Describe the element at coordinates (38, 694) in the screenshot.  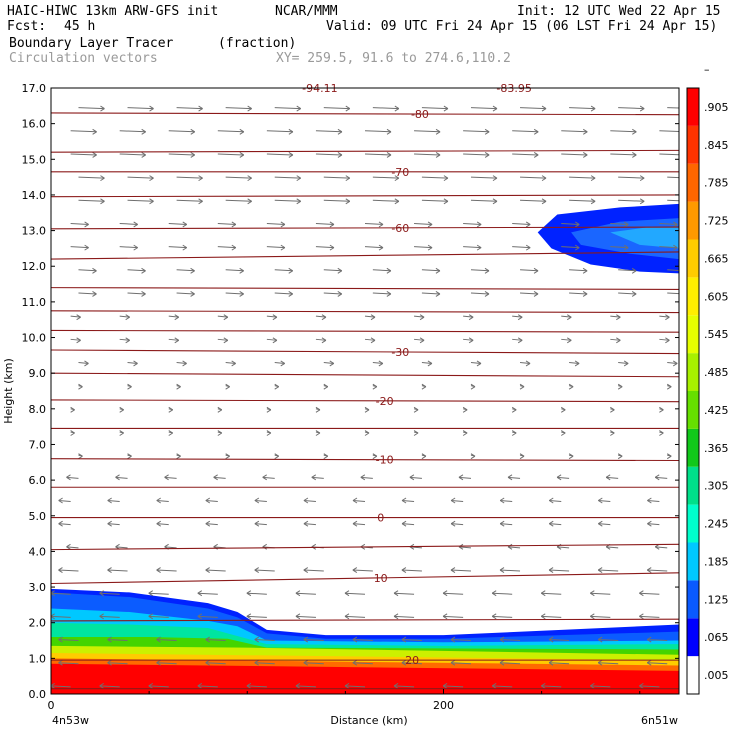
I see `y-tick-label: 0.0` at that location.